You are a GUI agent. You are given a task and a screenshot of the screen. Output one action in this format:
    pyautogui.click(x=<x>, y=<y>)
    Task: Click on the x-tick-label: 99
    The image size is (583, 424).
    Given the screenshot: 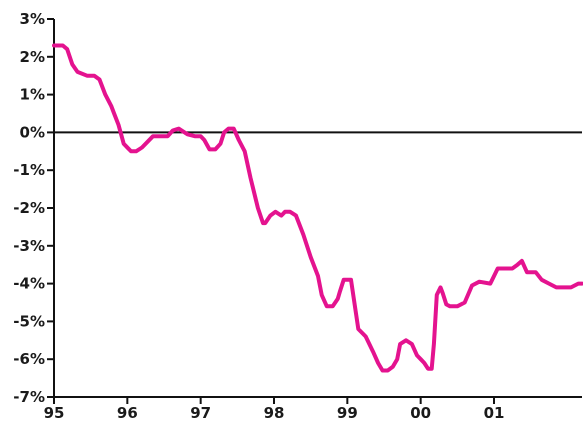 What is the action you would take?
    pyautogui.click(x=347, y=413)
    